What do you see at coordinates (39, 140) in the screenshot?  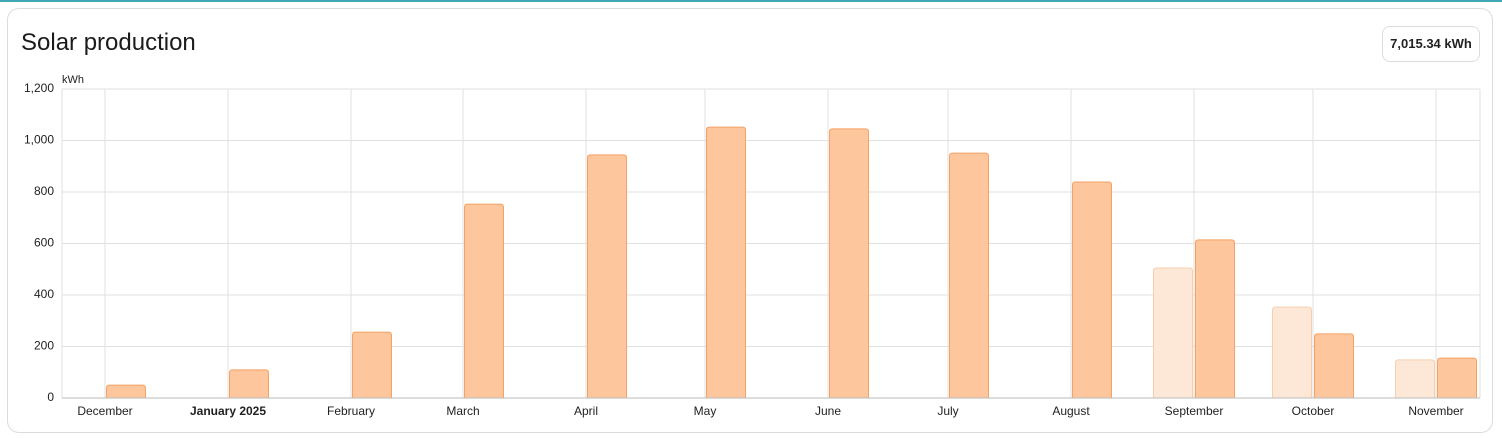 I see `y-tick-label: 1,000` at bounding box center [39, 140].